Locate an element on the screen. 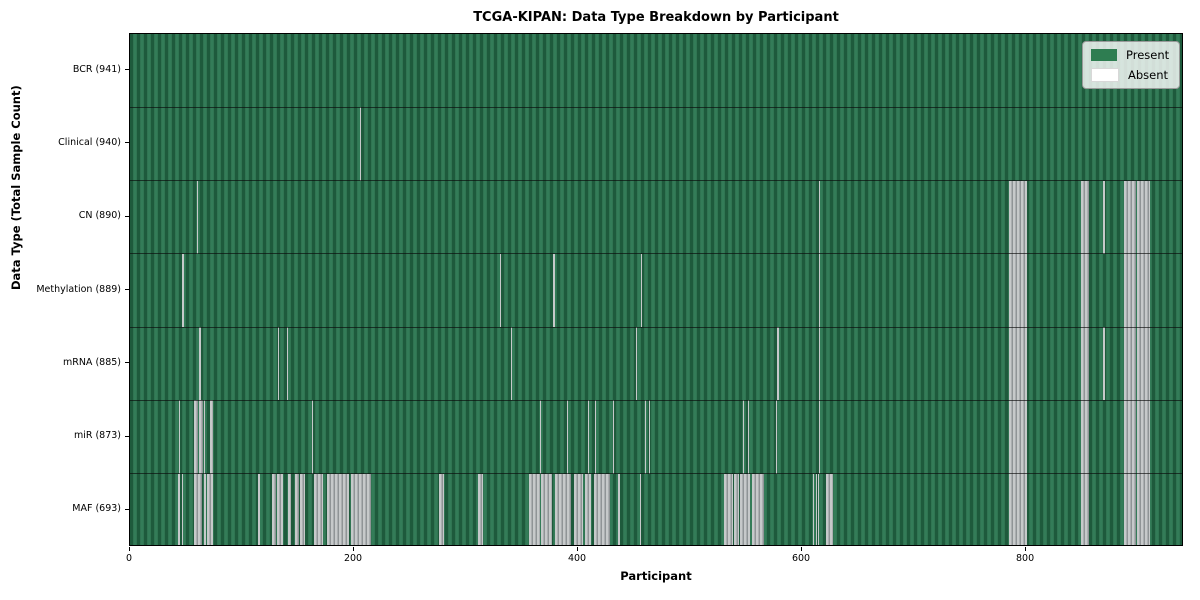 Image resolution: width=1200 pixels, height=600 pixels. legend-label: Present is located at coordinates (1148, 55).